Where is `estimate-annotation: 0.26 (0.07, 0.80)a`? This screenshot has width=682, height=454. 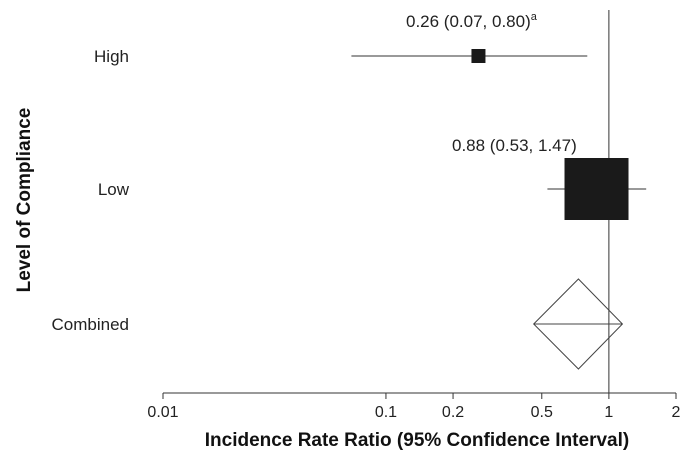 estimate-annotation: 0.26 (0.07, 0.80)a is located at coordinates (472, 21).